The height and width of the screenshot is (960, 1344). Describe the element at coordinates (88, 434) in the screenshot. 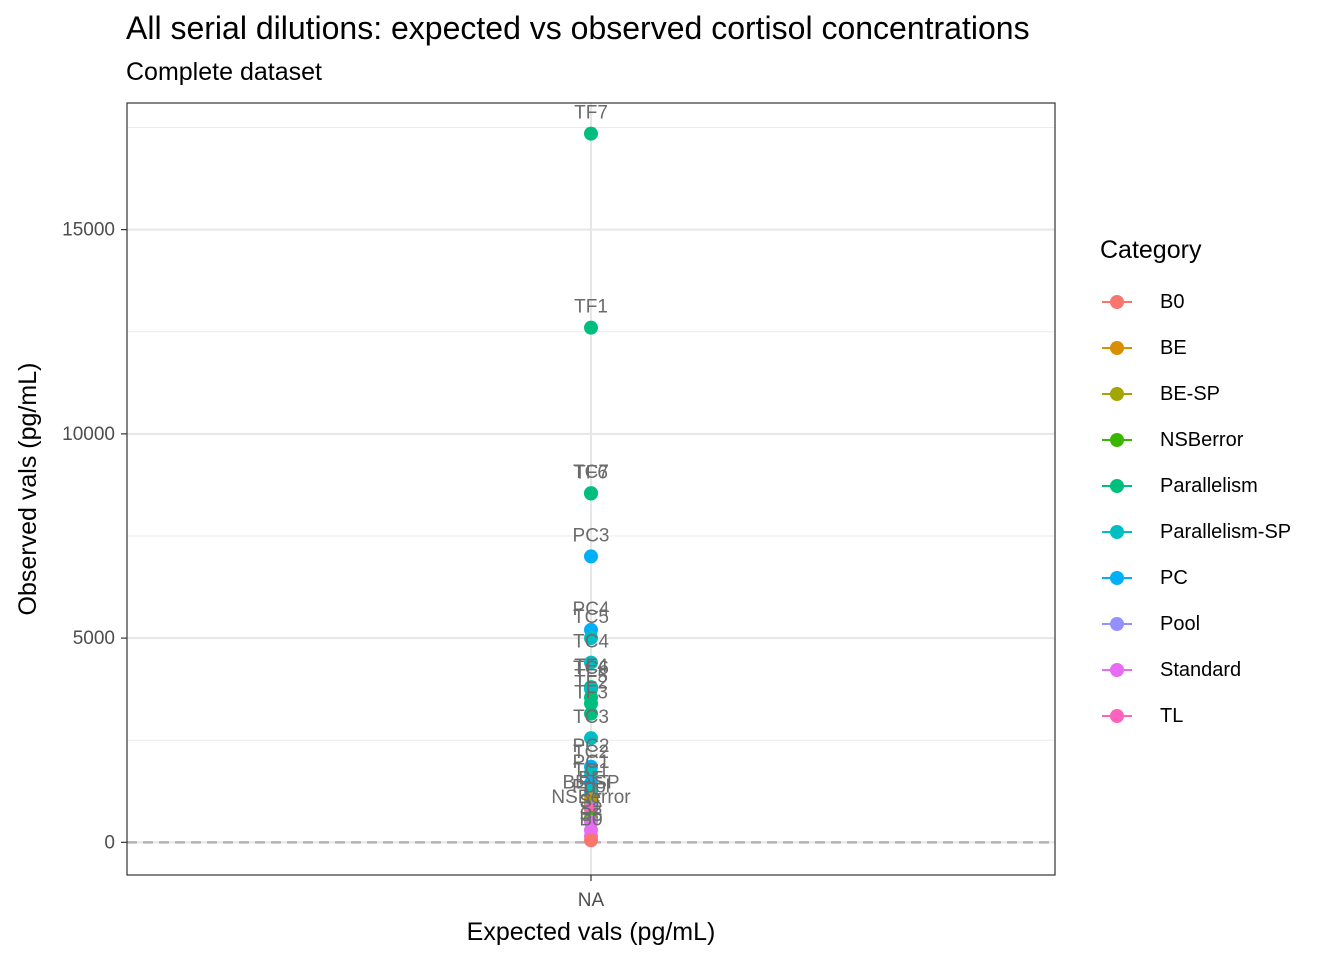

I see `y-tick-label: 10000` at that location.